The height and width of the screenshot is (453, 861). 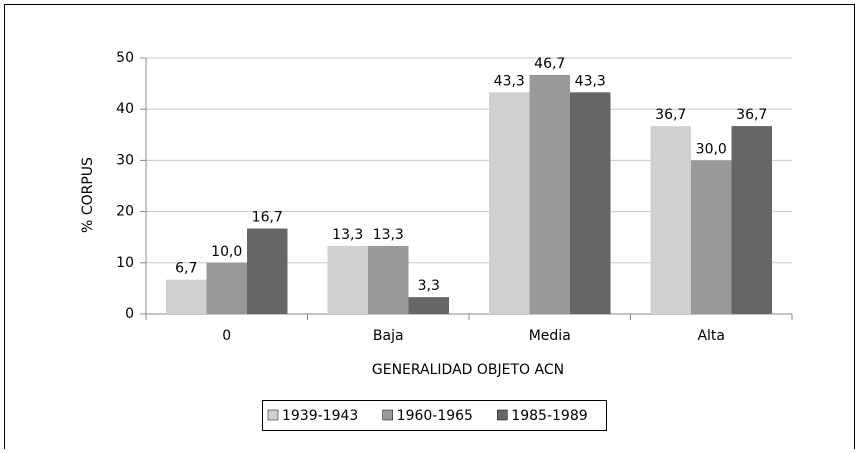 I want to click on x-tick-label: Baja, so click(x=388, y=336).